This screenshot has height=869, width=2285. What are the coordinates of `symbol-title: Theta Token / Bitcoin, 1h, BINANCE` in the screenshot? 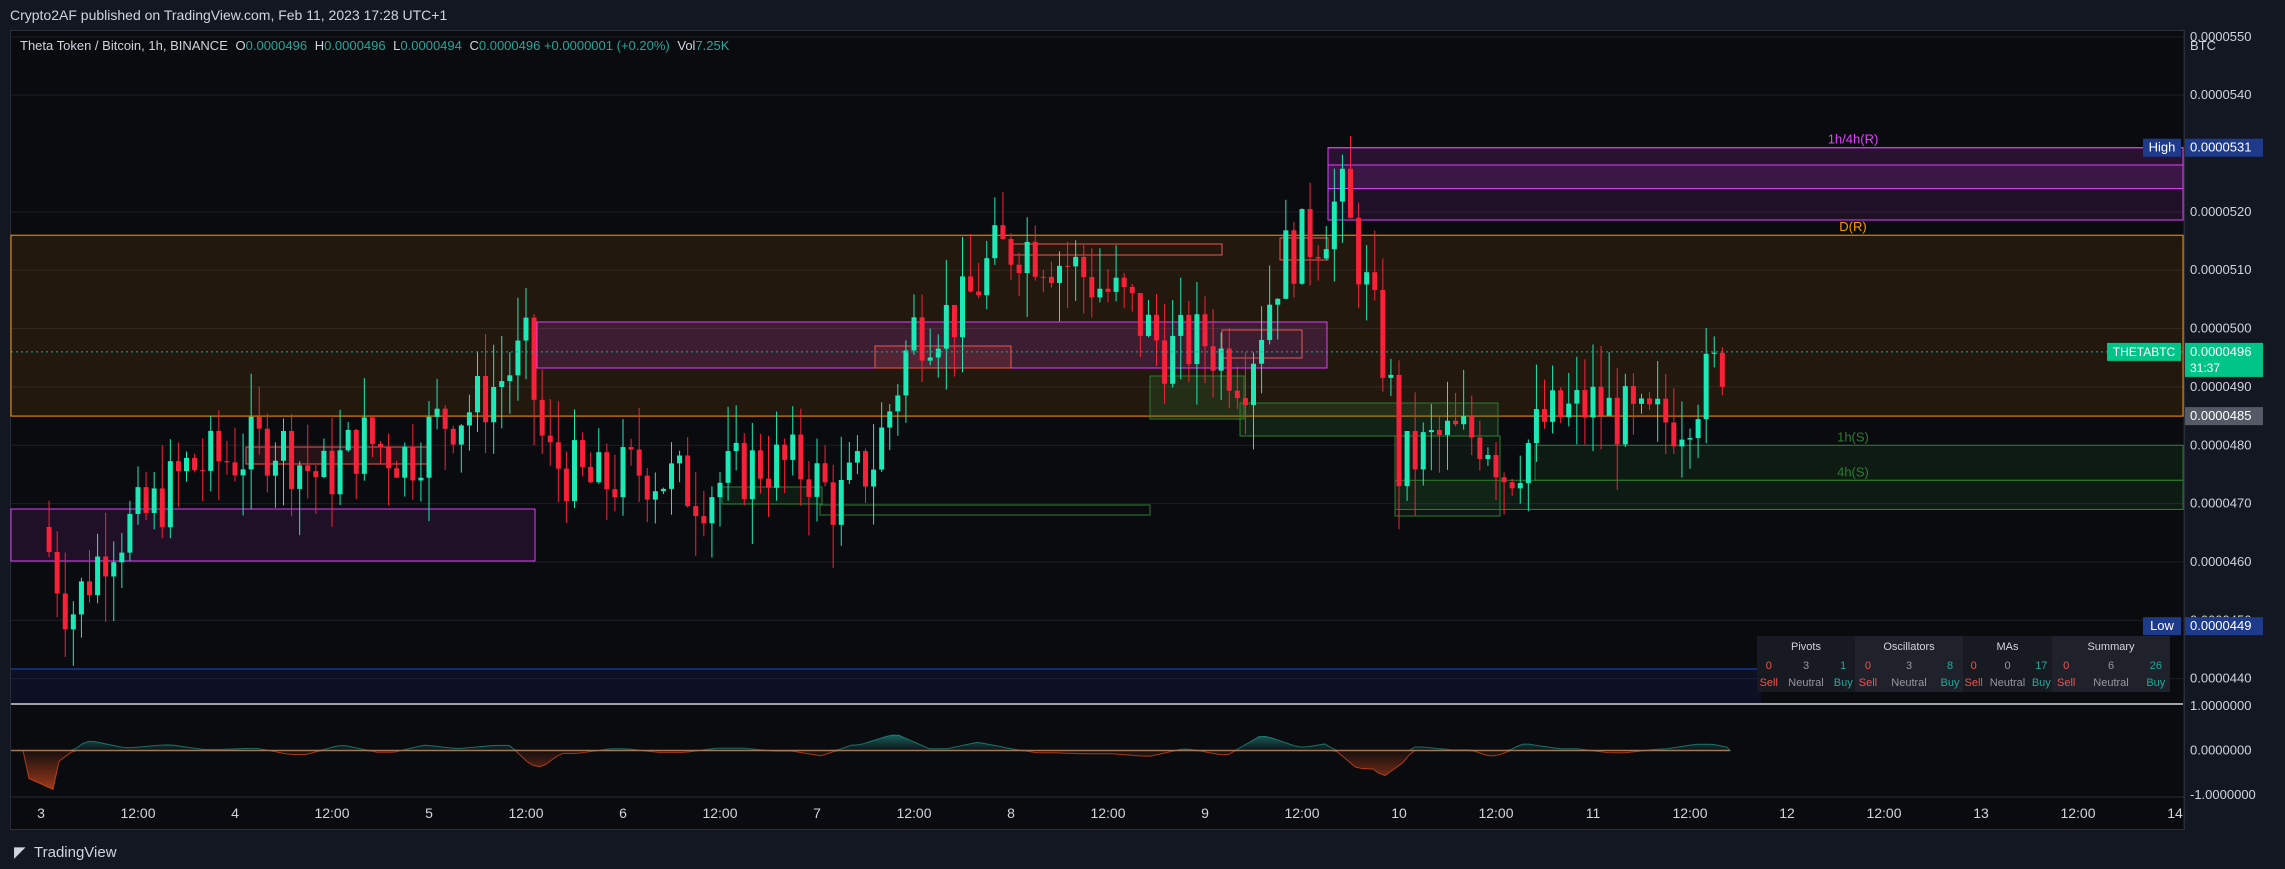 It's located at (124, 45).